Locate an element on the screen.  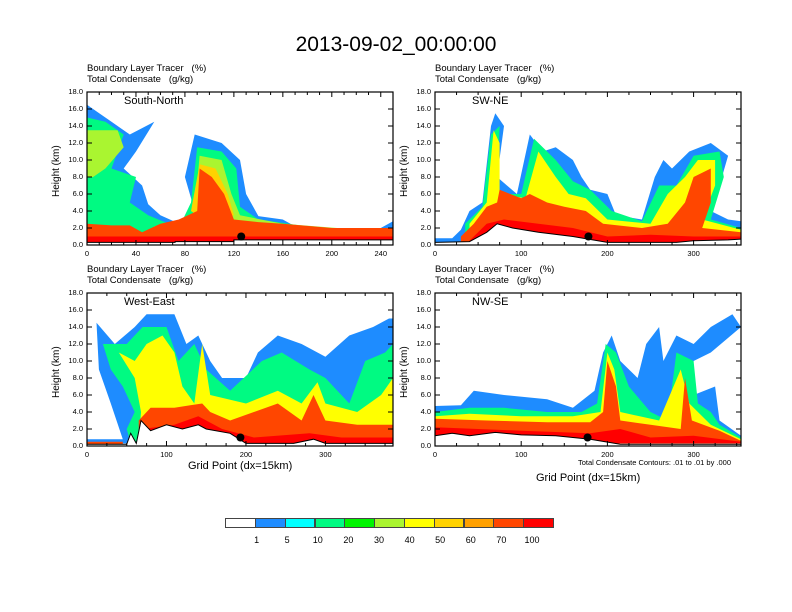
panel-west-east: West-East is located at coordinates (240, 369).